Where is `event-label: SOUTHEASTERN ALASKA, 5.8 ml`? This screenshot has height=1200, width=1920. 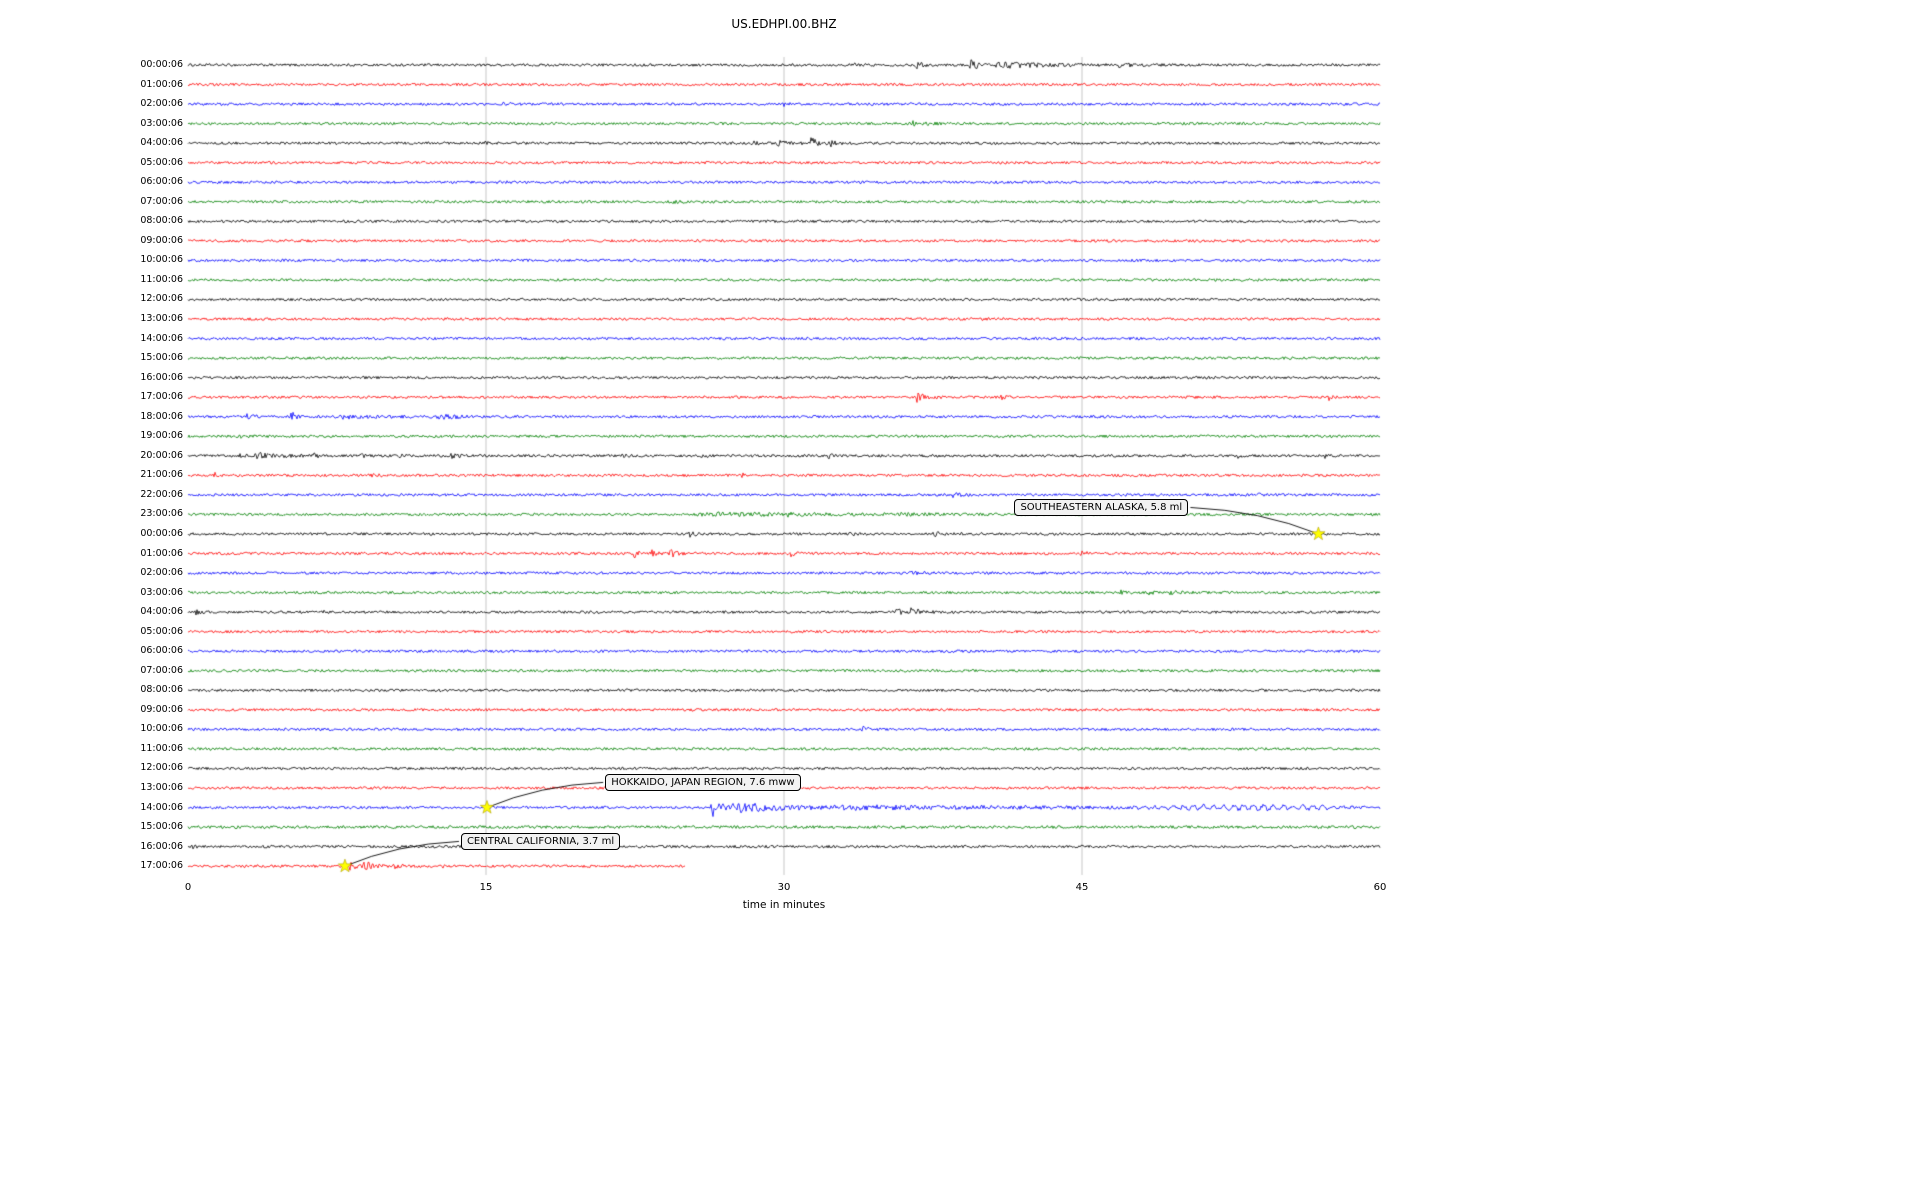 event-label: SOUTHEASTERN ALASKA, 5.8 ml is located at coordinates (1101, 507).